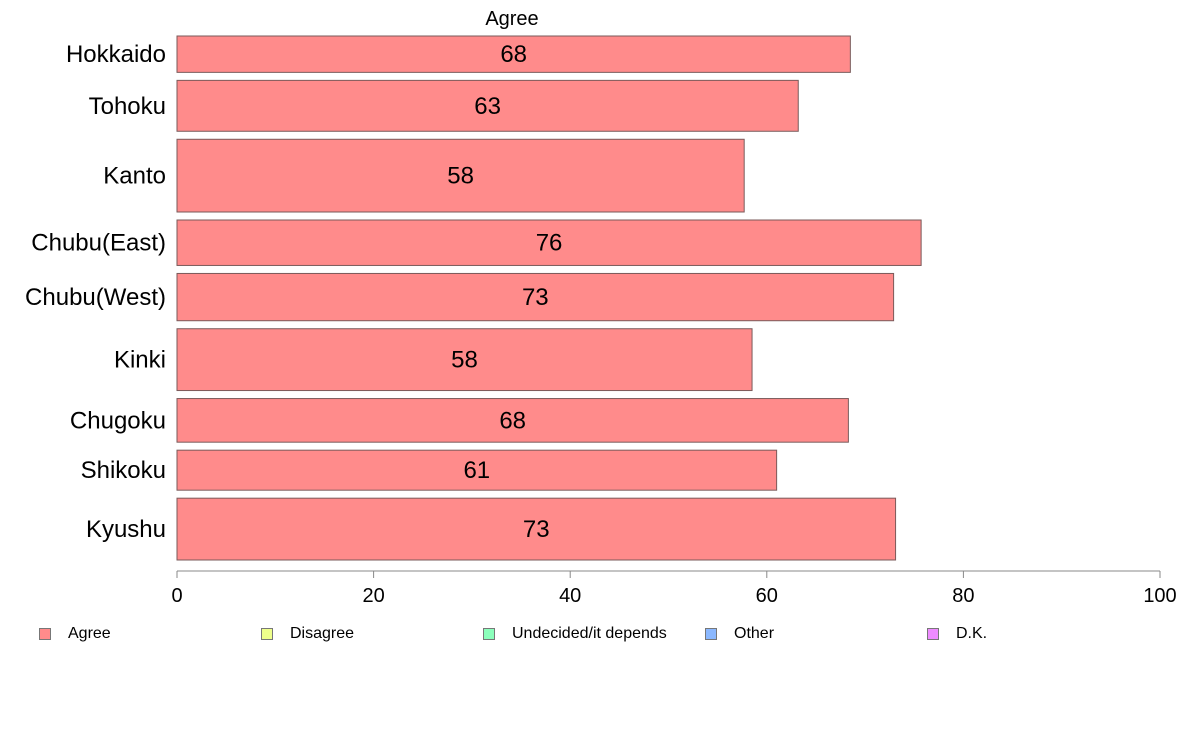  I want to click on data-label-hokkaido: 68, so click(513, 54).